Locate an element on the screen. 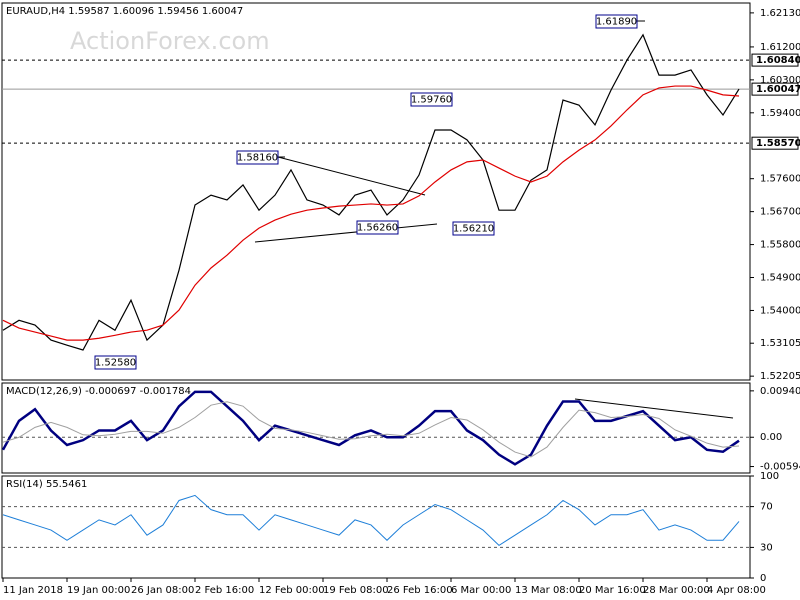  y-tick-label: 1.54000 is located at coordinates (780, 310).